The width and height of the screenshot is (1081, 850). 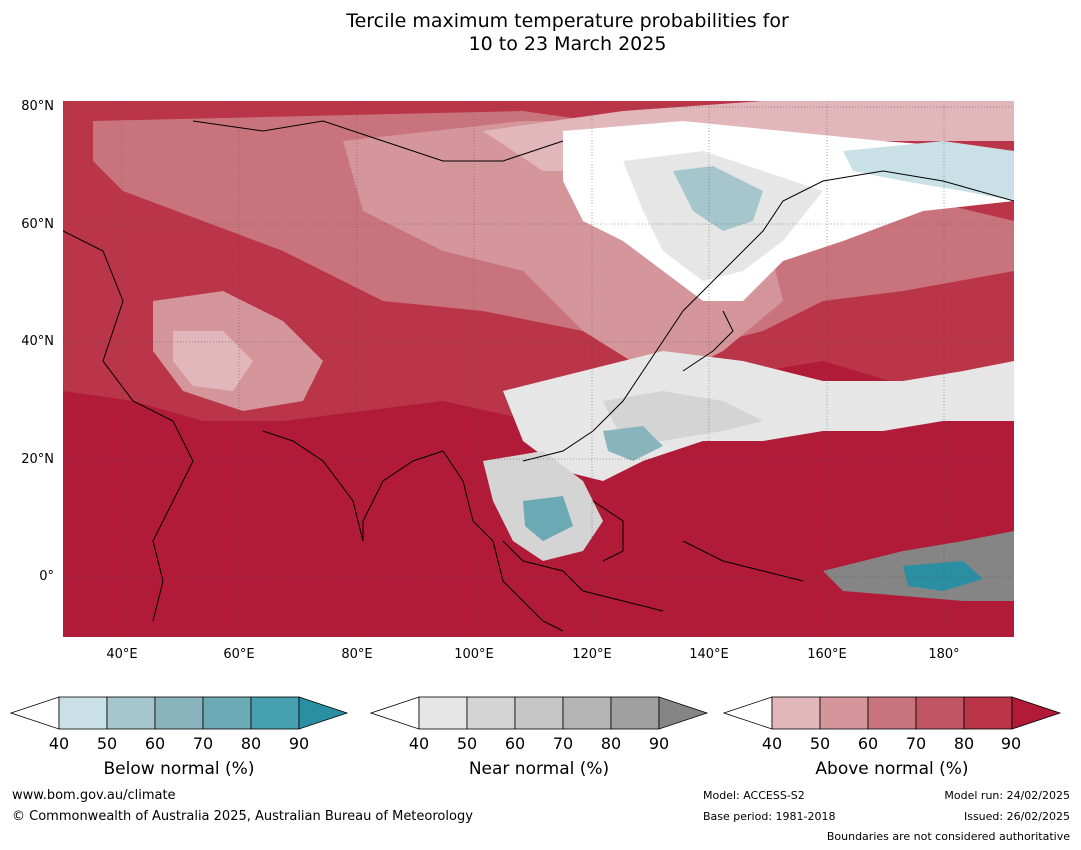 What do you see at coordinates (659, 743) in the screenshot?
I see `near-tick-90: 90` at bounding box center [659, 743].